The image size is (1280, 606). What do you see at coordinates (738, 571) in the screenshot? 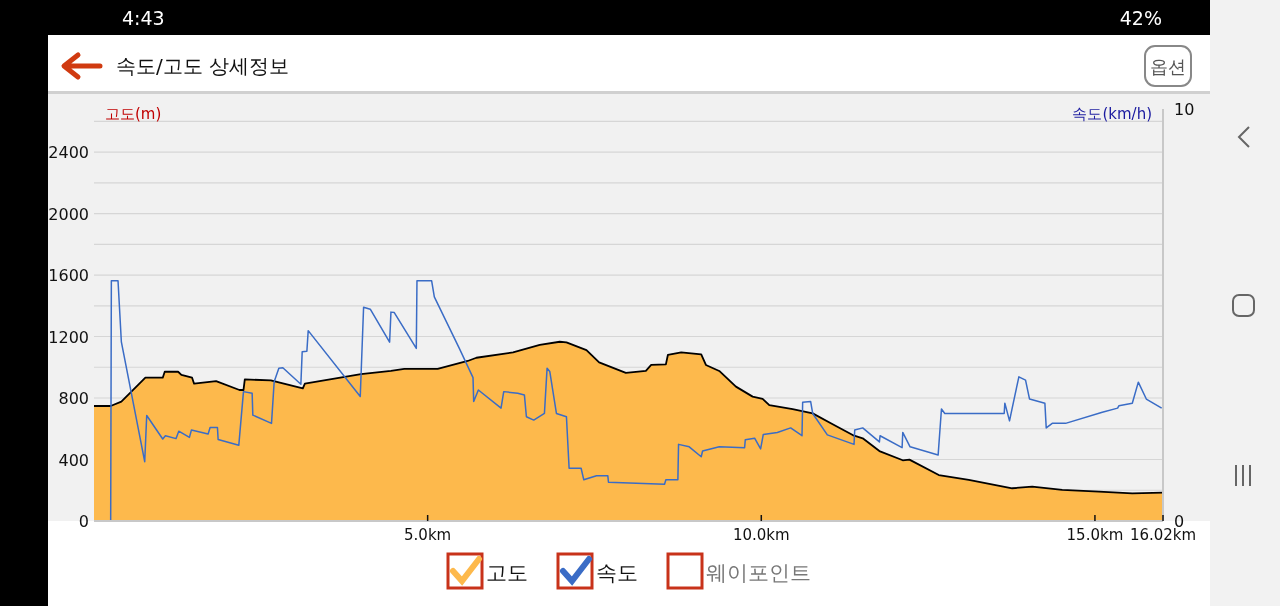
I see `annotation: 웨이포인트` at bounding box center [738, 571].